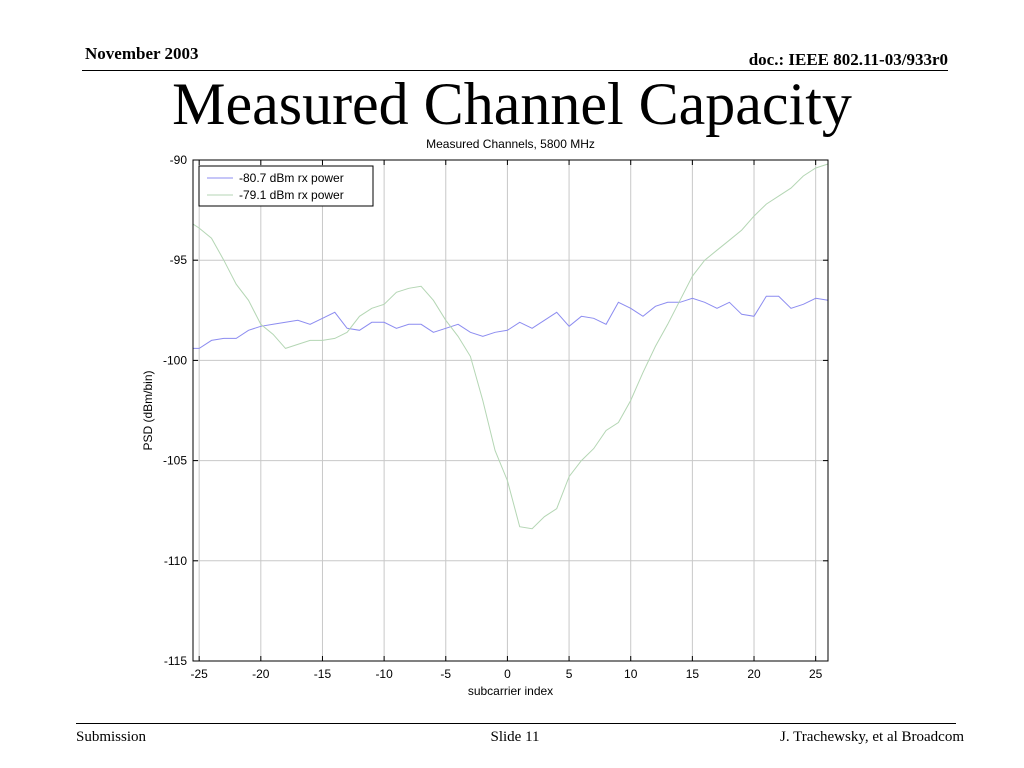 This screenshot has width=1024, height=768. I want to click on footer-slide-number: Slide 11, so click(515, 737).